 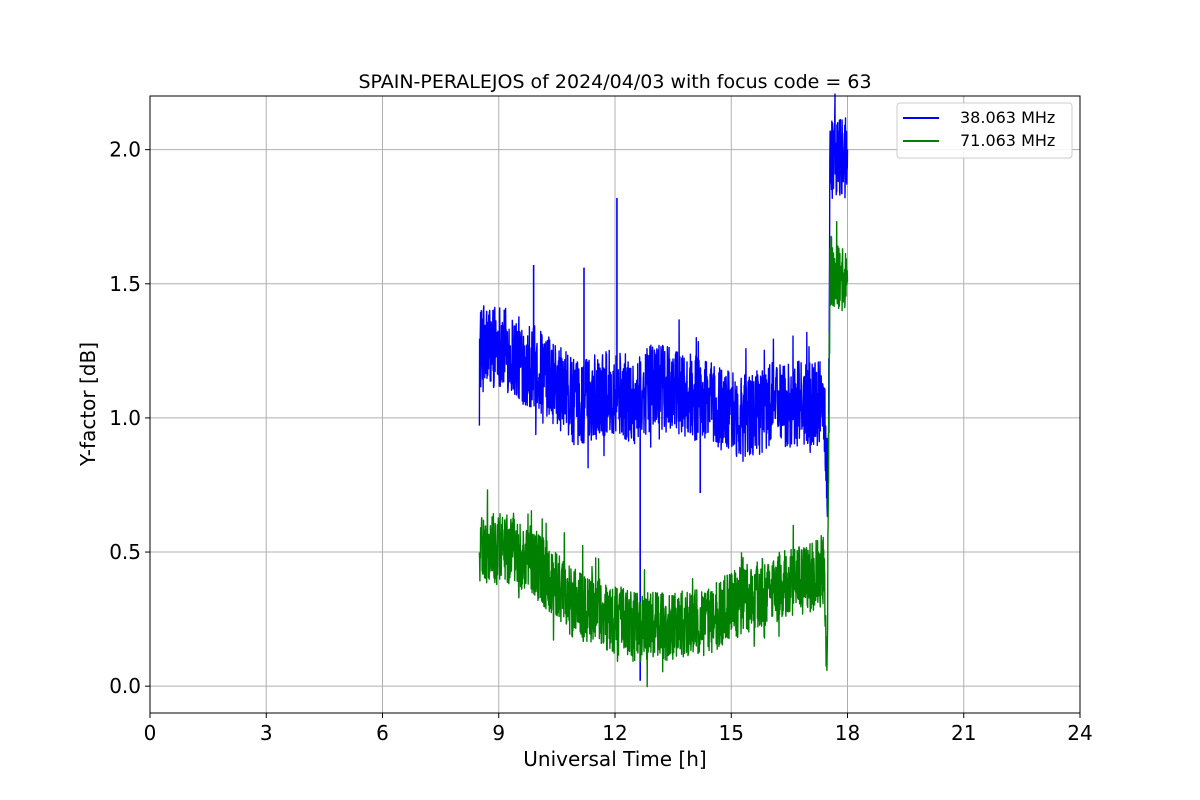 I want to click on y-tick-label: 1.5, so click(x=125, y=284).